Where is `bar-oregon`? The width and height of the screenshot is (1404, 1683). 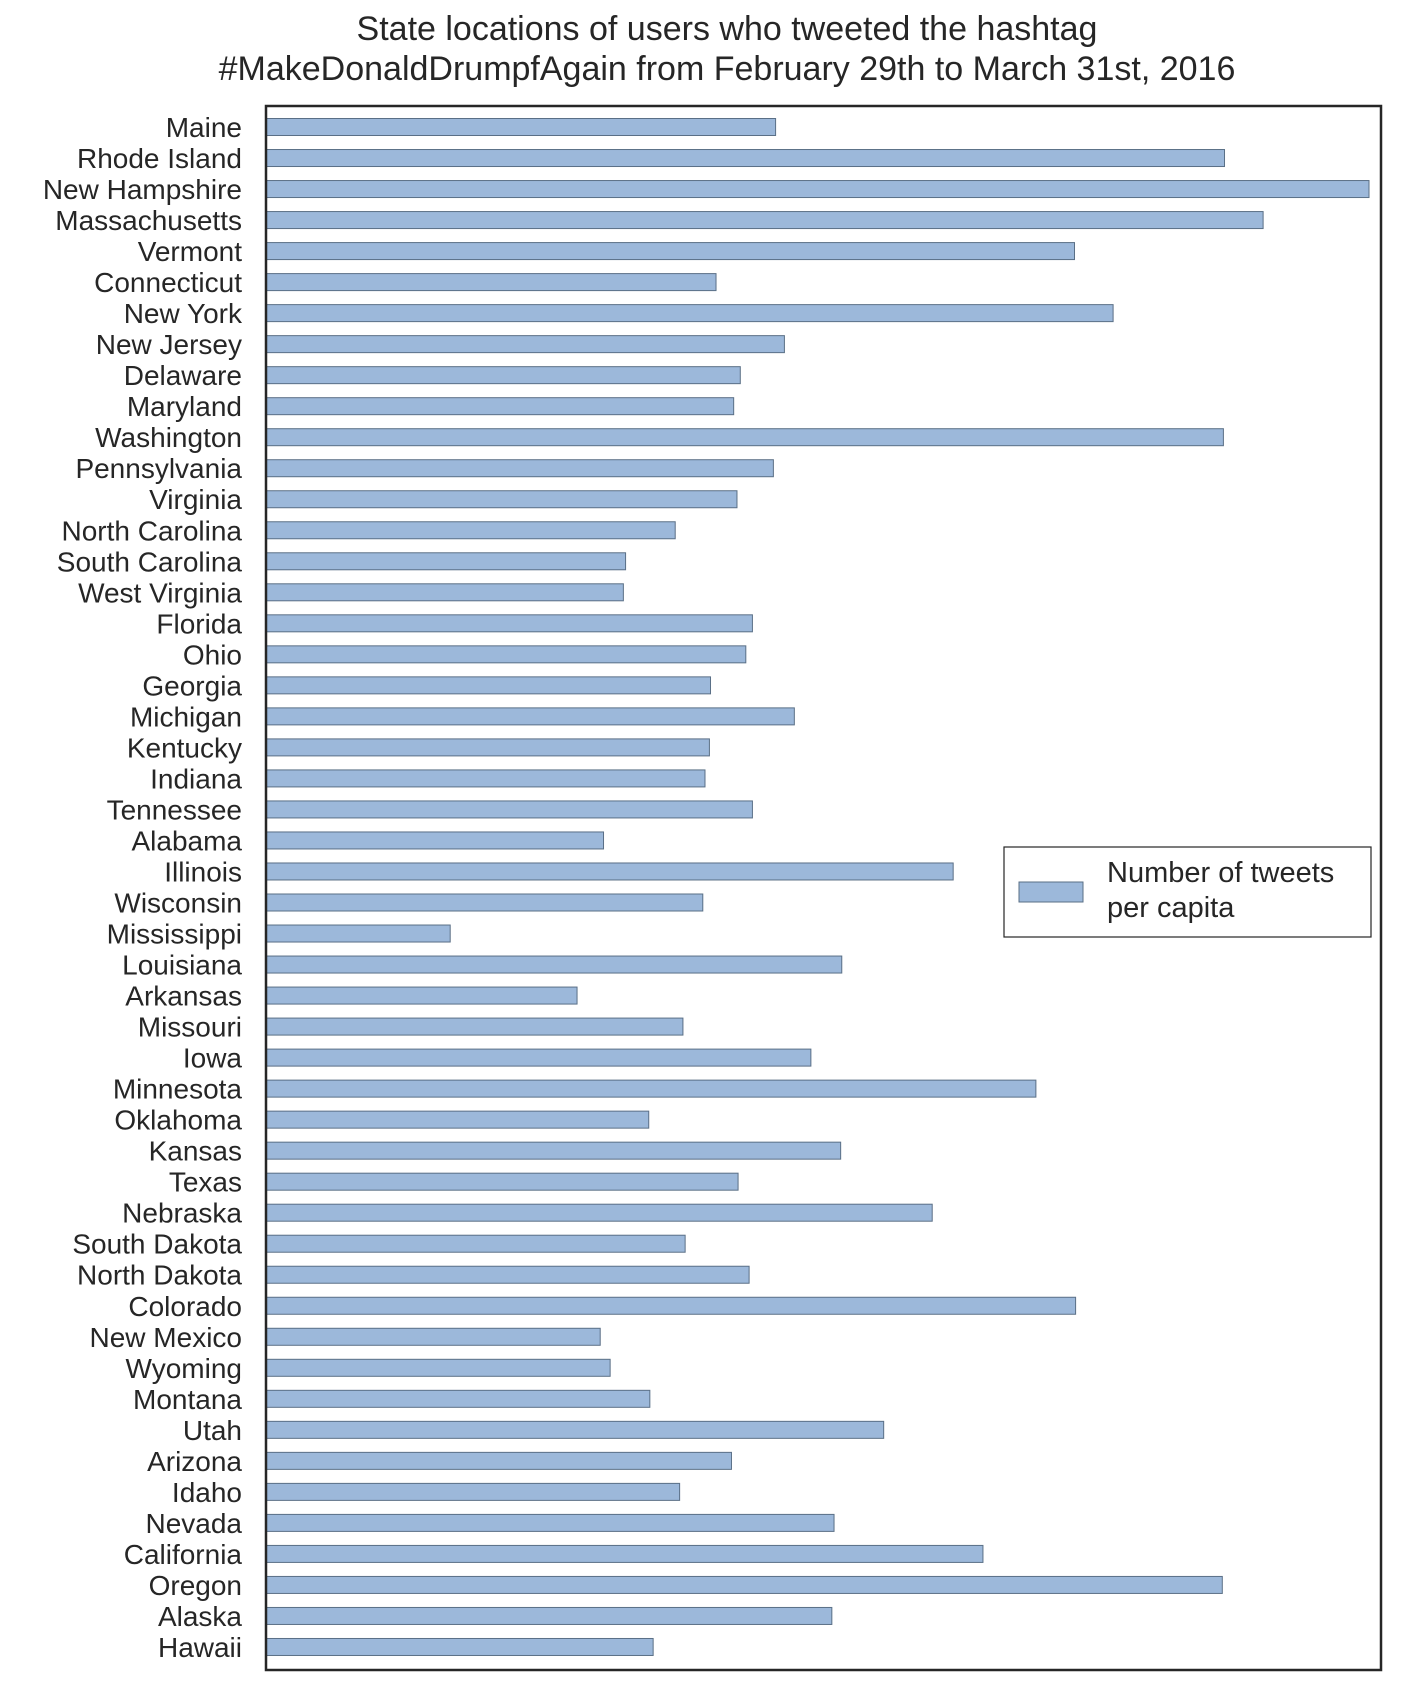
bar-oregon is located at coordinates (744, 1584).